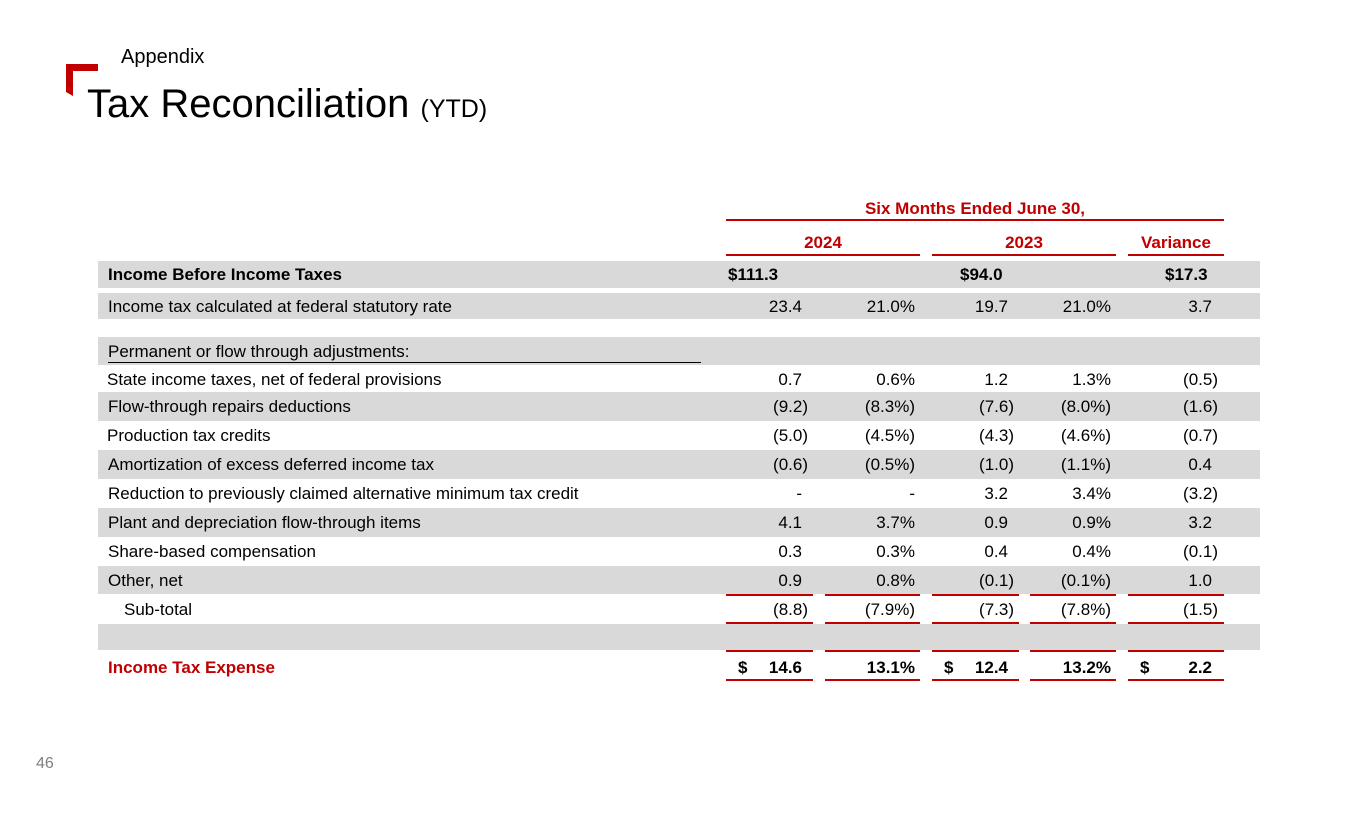 This screenshot has width=1365, height=829. I want to click on cell-2024: 0.9, so click(790, 580).